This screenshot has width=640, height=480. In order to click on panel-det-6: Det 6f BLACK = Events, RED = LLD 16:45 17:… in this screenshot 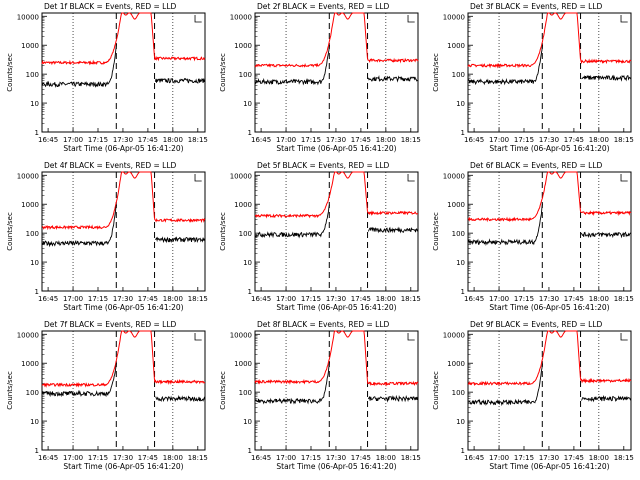, I will do `click(533, 236)`.